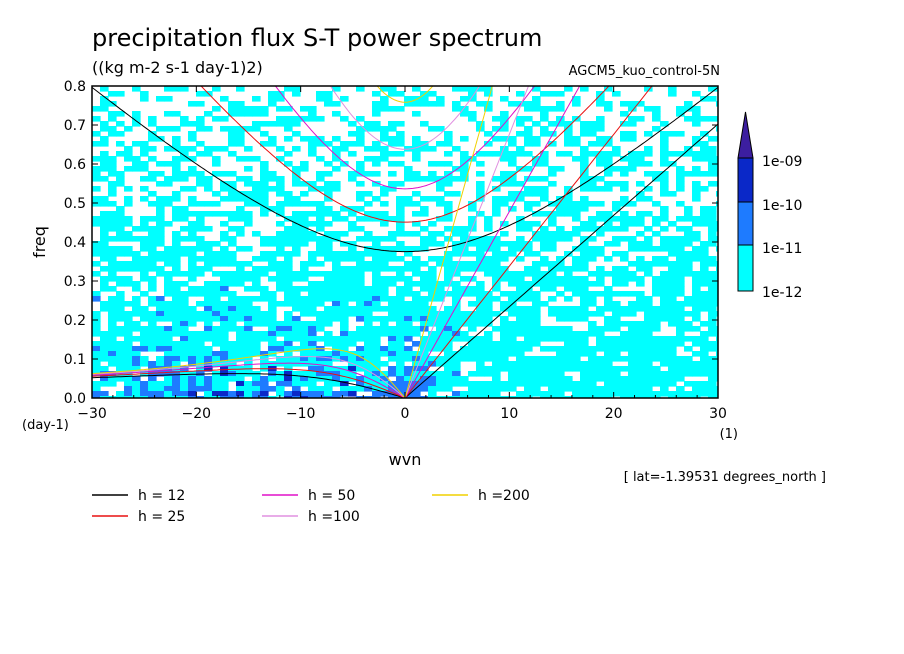 The height and width of the screenshot is (654, 904). Describe the element at coordinates (249, 385) in the screenshot. I see `rossby-curve` at that location.